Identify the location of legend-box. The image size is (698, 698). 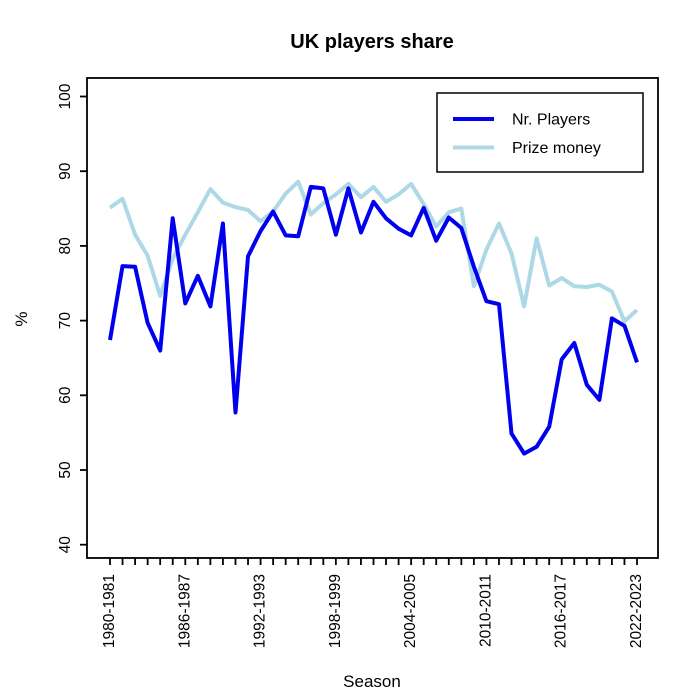
(540, 132).